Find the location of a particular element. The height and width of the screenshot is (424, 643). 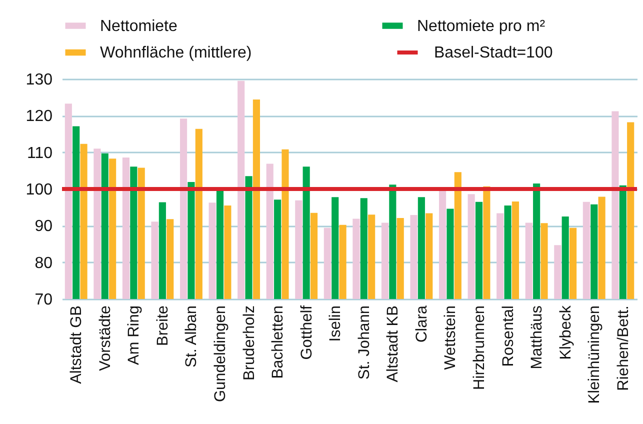

y-tick-label: 100 is located at coordinates (39, 190).